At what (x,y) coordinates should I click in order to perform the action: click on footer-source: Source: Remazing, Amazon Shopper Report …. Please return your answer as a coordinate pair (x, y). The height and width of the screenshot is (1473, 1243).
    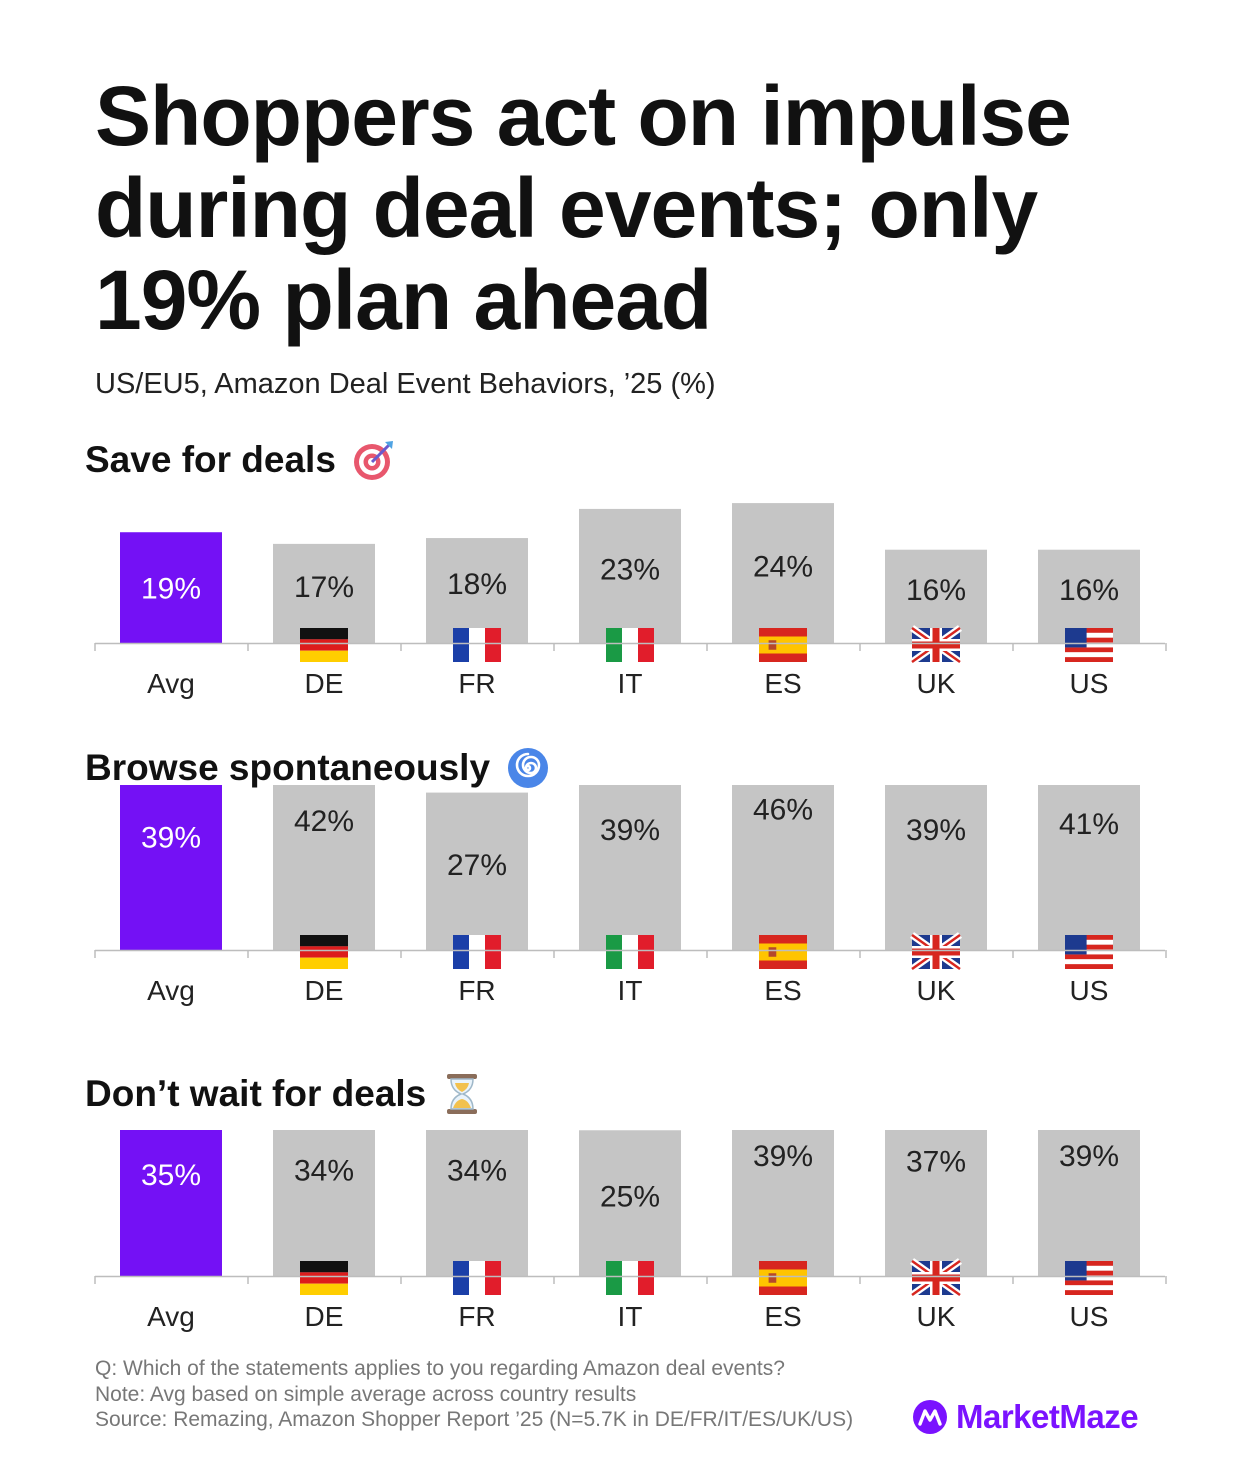
    Looking at the image, I should click on (474, 1419).